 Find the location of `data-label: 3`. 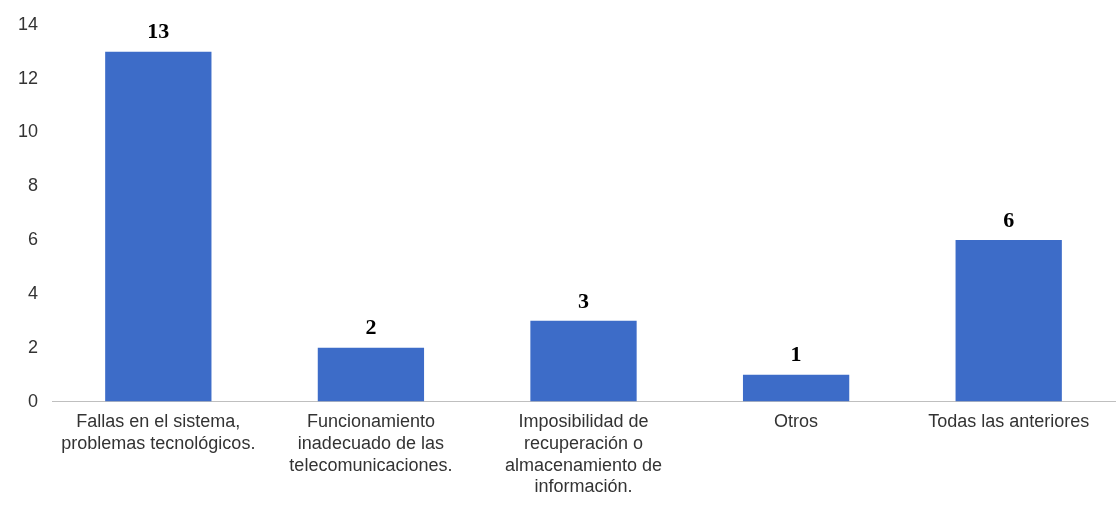

data-label: 3 is located at coordinates (584, 300).